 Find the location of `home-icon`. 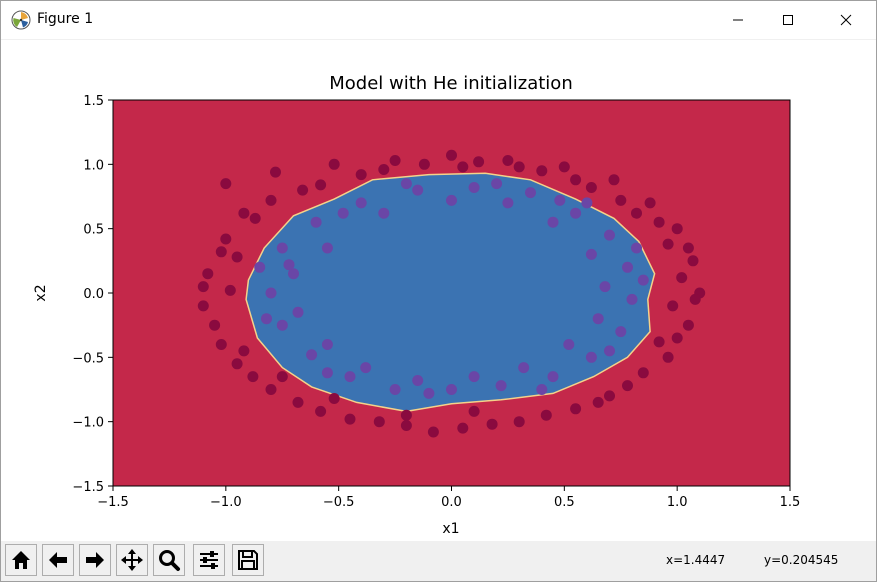

home-icon is located at coordinates (21, 560).